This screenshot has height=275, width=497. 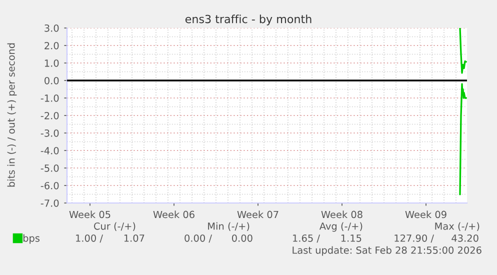 What do you see at coordinates (115, 226) in the screenshot?
I see `text: Cur (-/+)` at bounding box center [115, 226].